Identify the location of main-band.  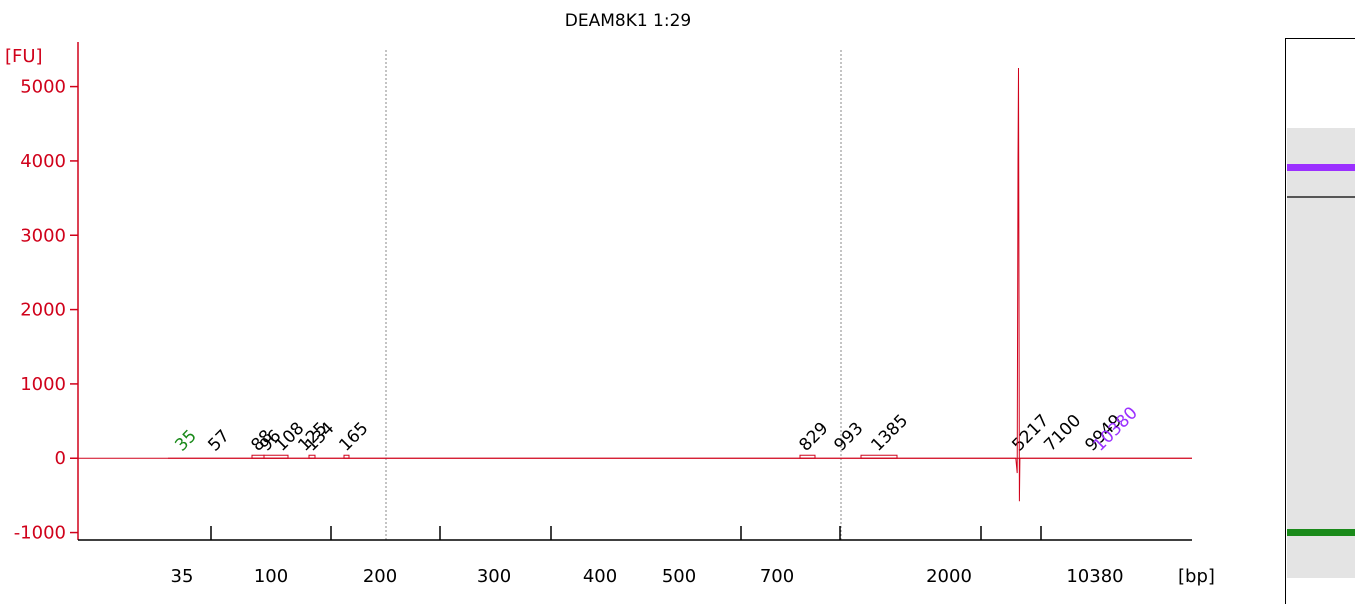
(1321, 197).